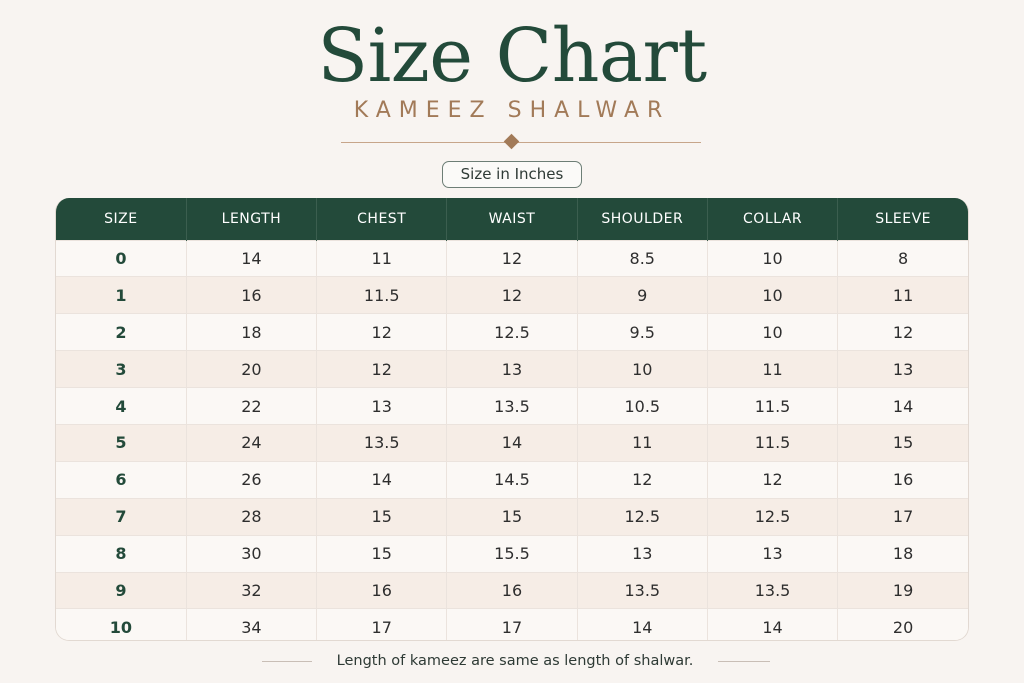 The image size is (1024, 683). What do you see at coordinates (121, 406) in the screenshot?
I see `size-cell: 4` at bounding box center [121, 406].